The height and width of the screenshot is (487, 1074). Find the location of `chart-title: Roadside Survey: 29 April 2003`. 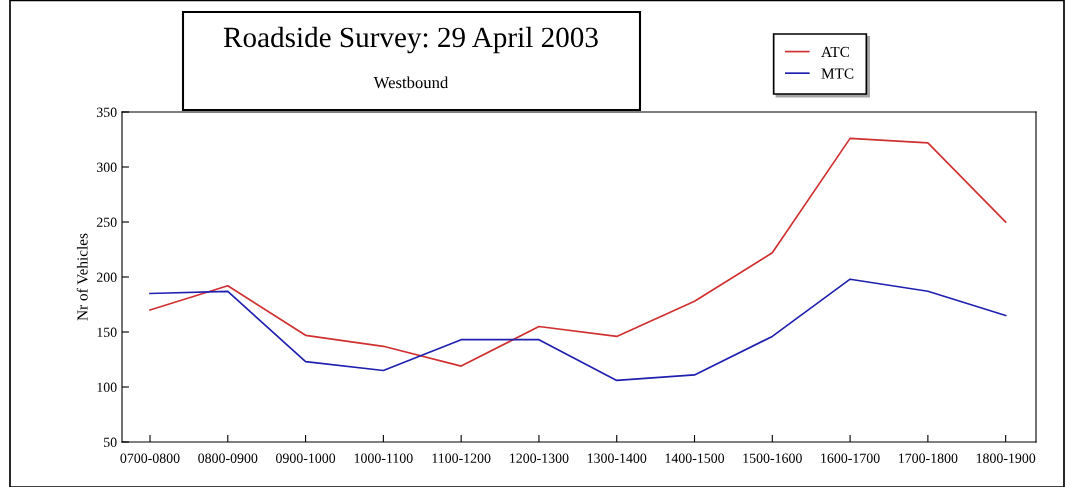

chart-title: Roadside Survey: 29 April 2003 is located at coordinates (410, 40).